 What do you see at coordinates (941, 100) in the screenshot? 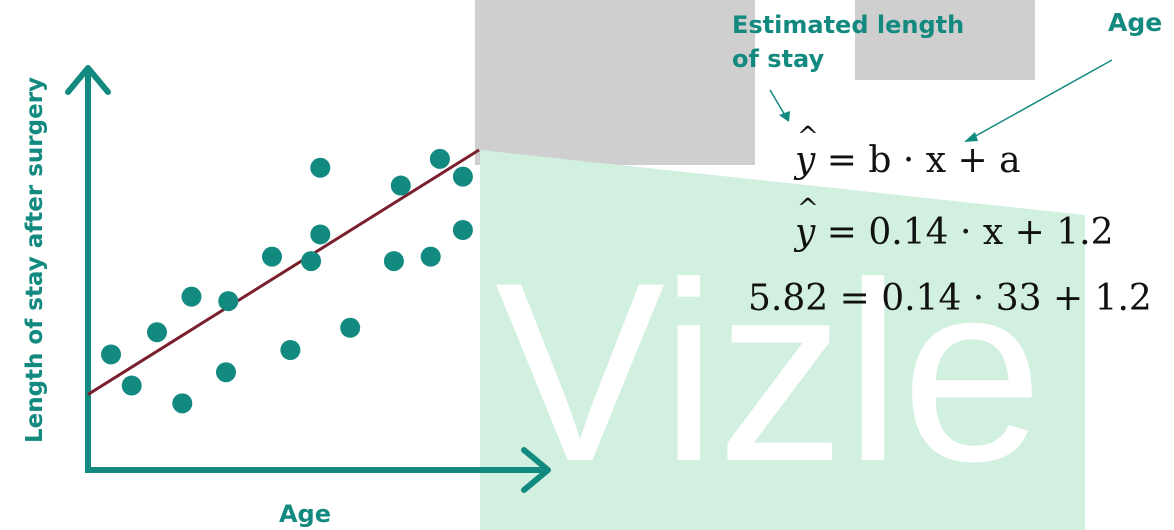
I see `annotation-arrows` at bounding box center [941, 100].